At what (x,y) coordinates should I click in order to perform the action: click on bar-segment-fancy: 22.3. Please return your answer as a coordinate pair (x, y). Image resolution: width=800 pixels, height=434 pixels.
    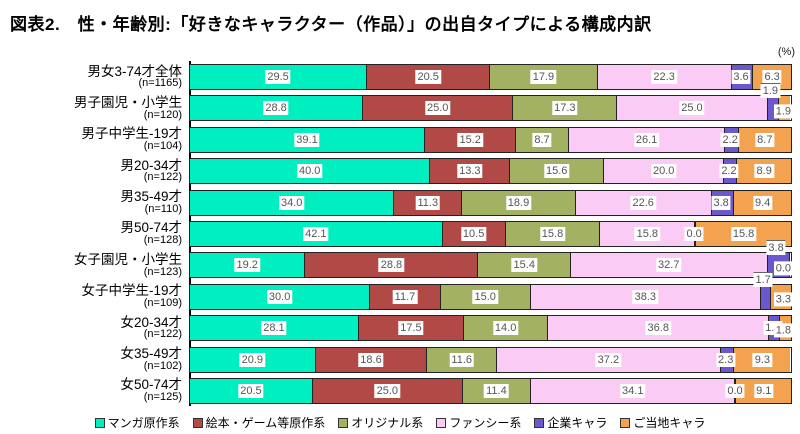
    Looking at the image, I should click on (664, 77).